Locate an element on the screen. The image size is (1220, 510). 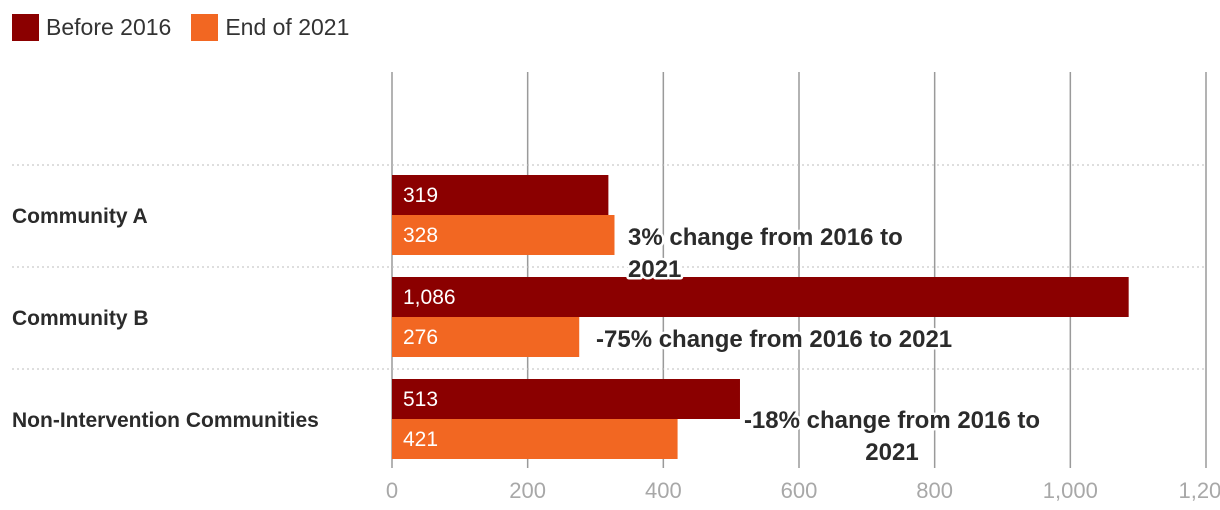
x-tick-label-0: 0 is located at coordinates (392, 490).